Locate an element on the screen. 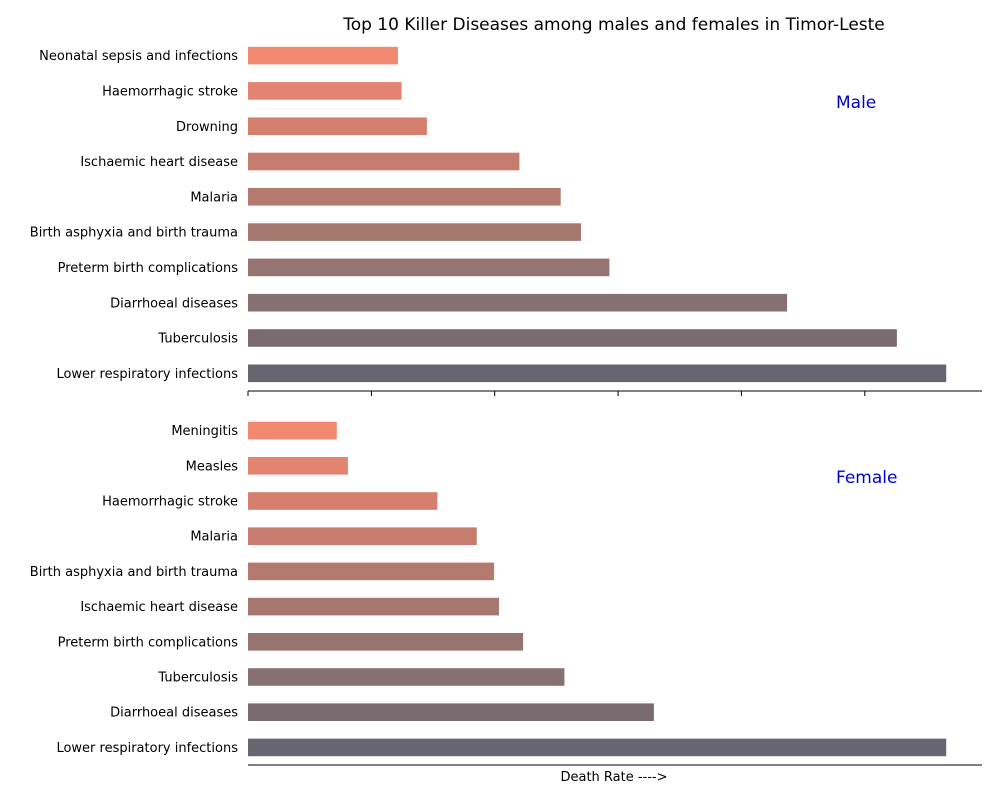 This screenshot has height=800, width=1000. category-label: Drowning is located at coordinates (207, 127).